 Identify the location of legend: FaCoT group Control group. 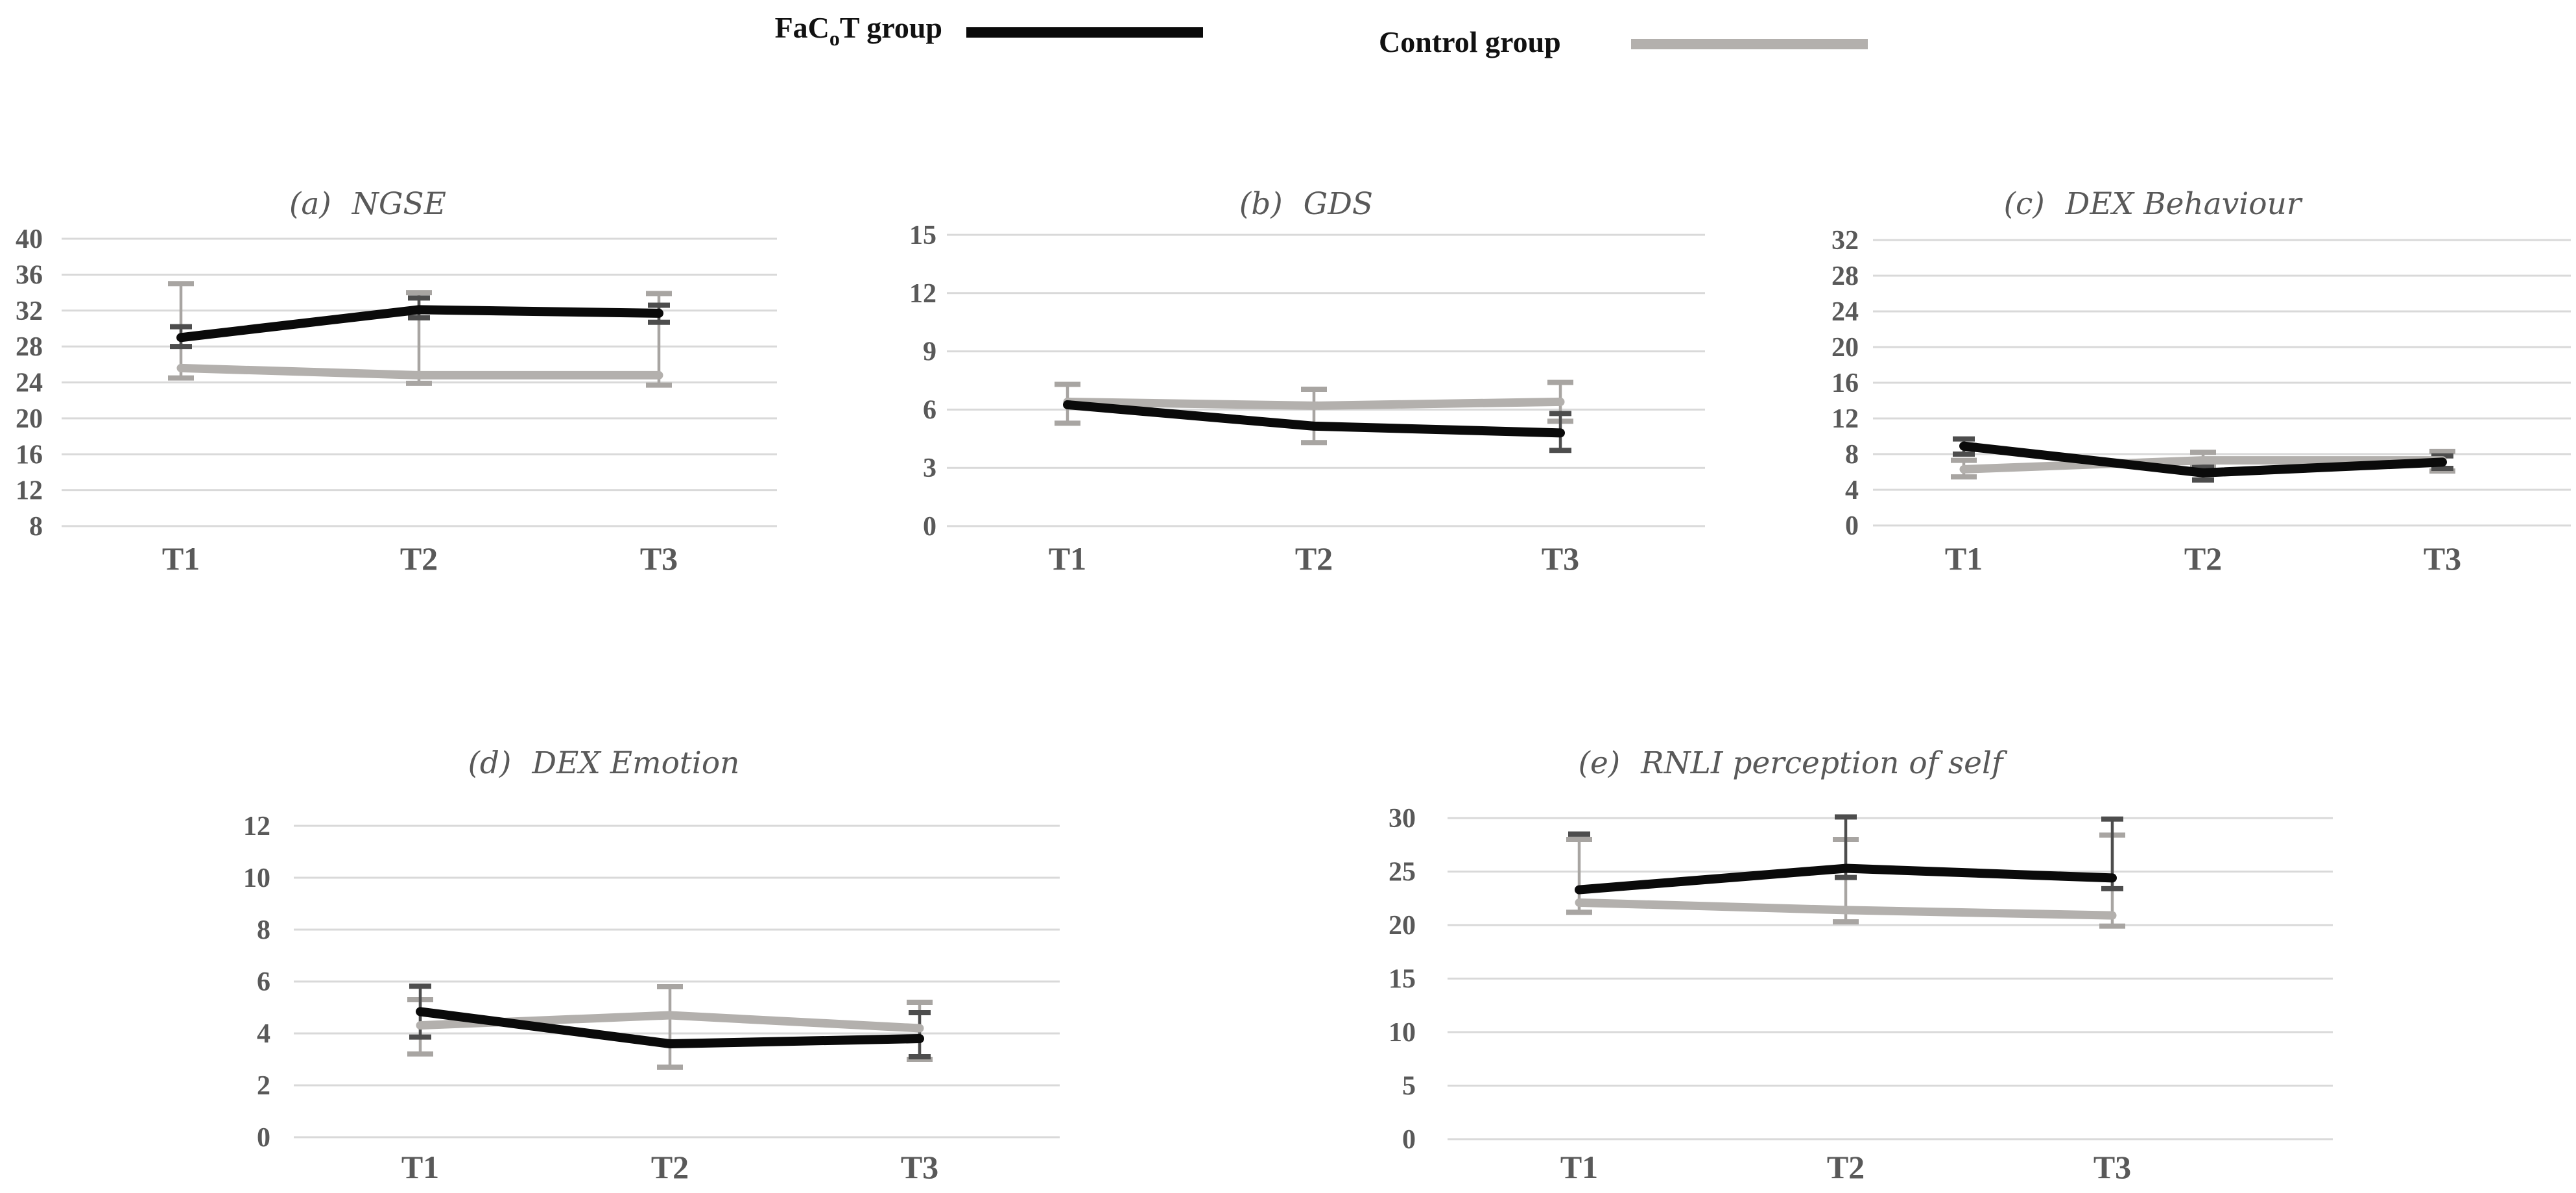
(1321, 34).